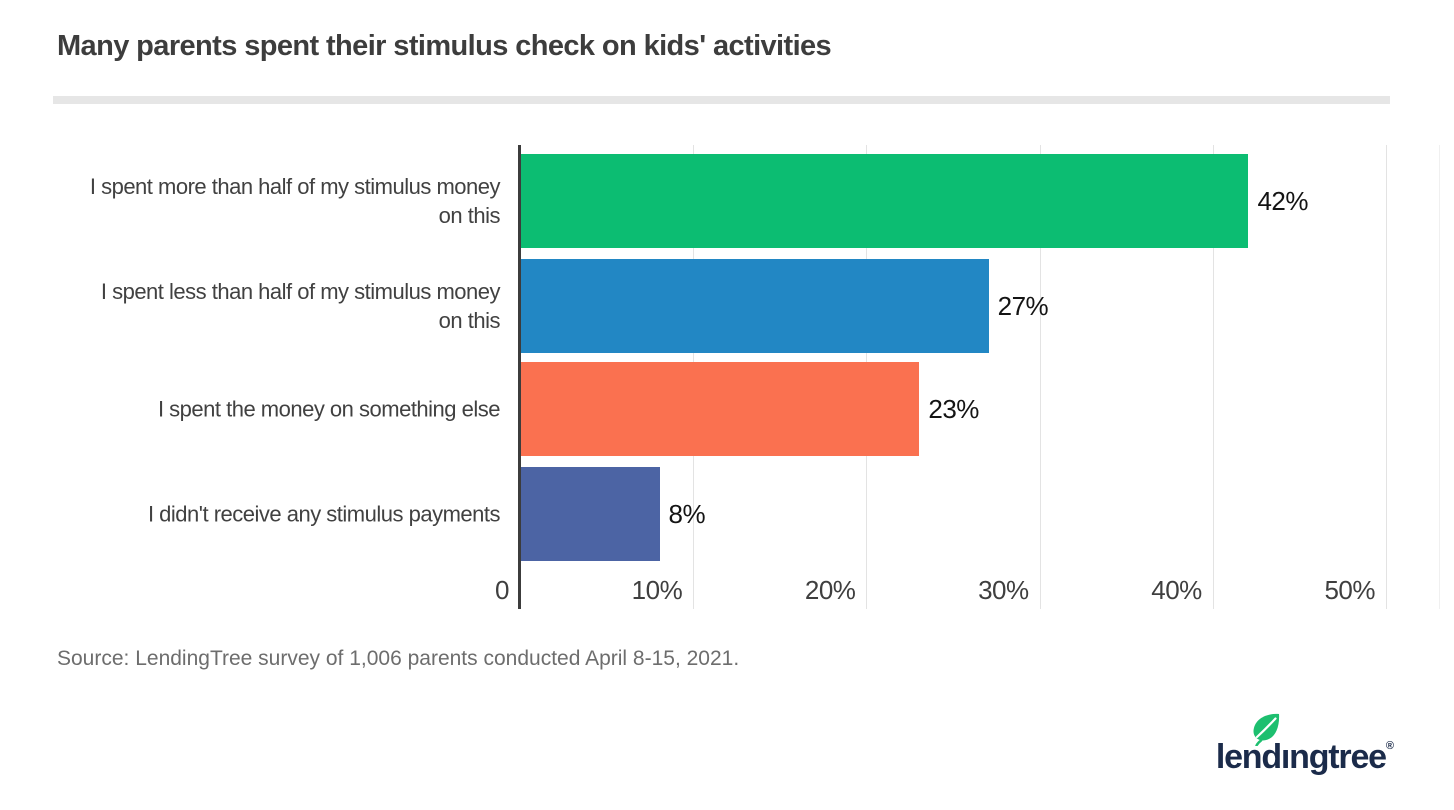 The width and height of the screenshot is (1454, 810). What do you see at coordinates (1285, 757) in the screenshot?
I see `logo-text-i: ı` at bounding box center [1285, 757].